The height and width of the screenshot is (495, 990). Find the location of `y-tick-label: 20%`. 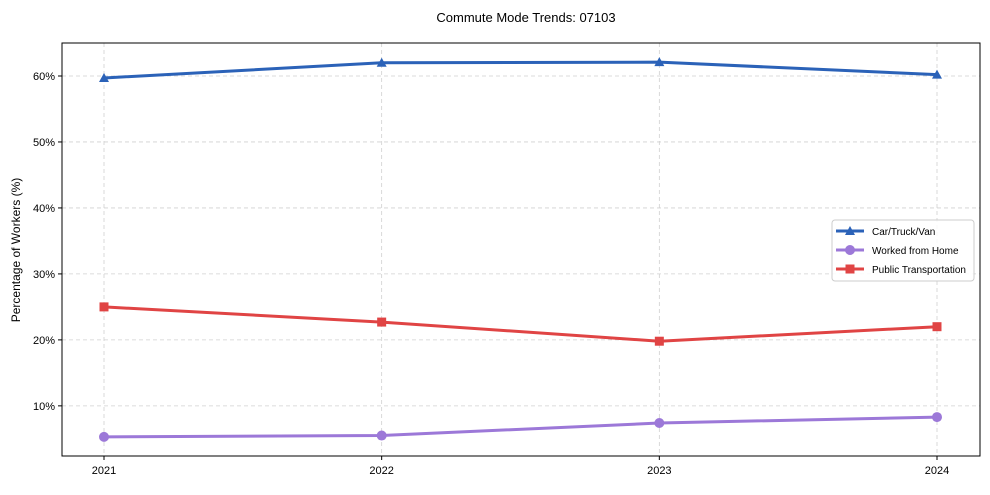

y-tick-label: 20% is located at coordinates (44, 341).